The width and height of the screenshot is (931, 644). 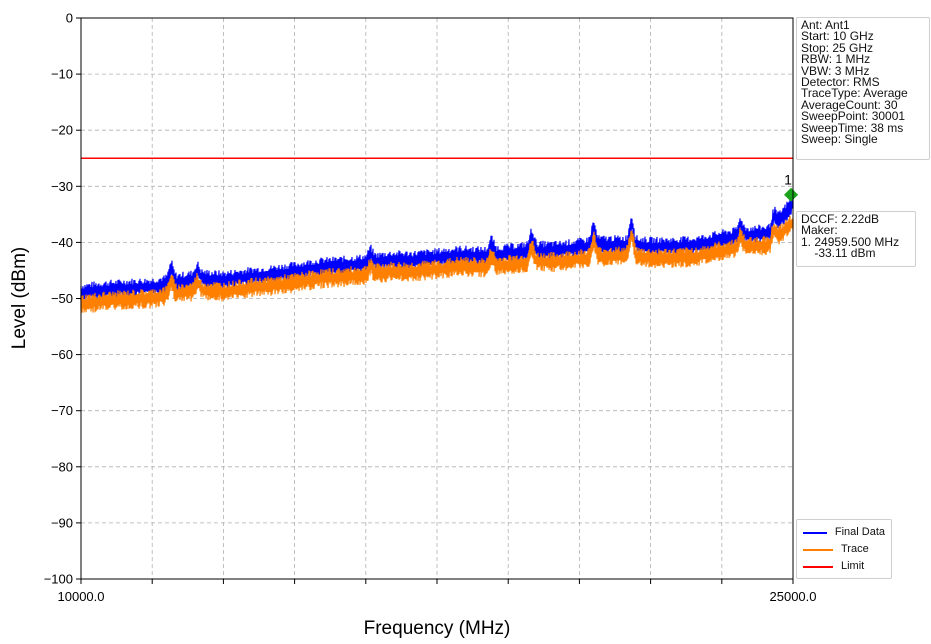 I want to click on y-tick-label: 0, so click(x=69, y=18).